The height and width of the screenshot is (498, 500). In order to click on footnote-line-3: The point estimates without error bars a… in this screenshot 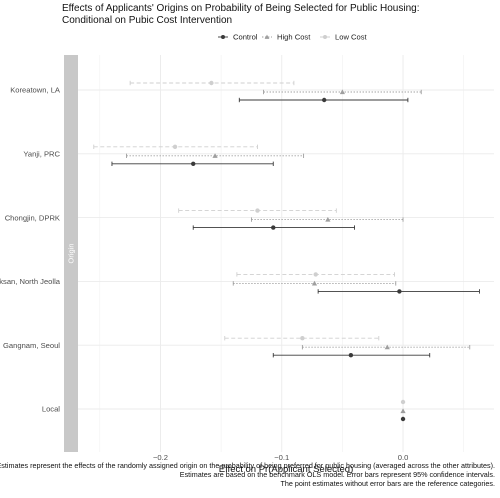, I will do `click(387, 483)`.